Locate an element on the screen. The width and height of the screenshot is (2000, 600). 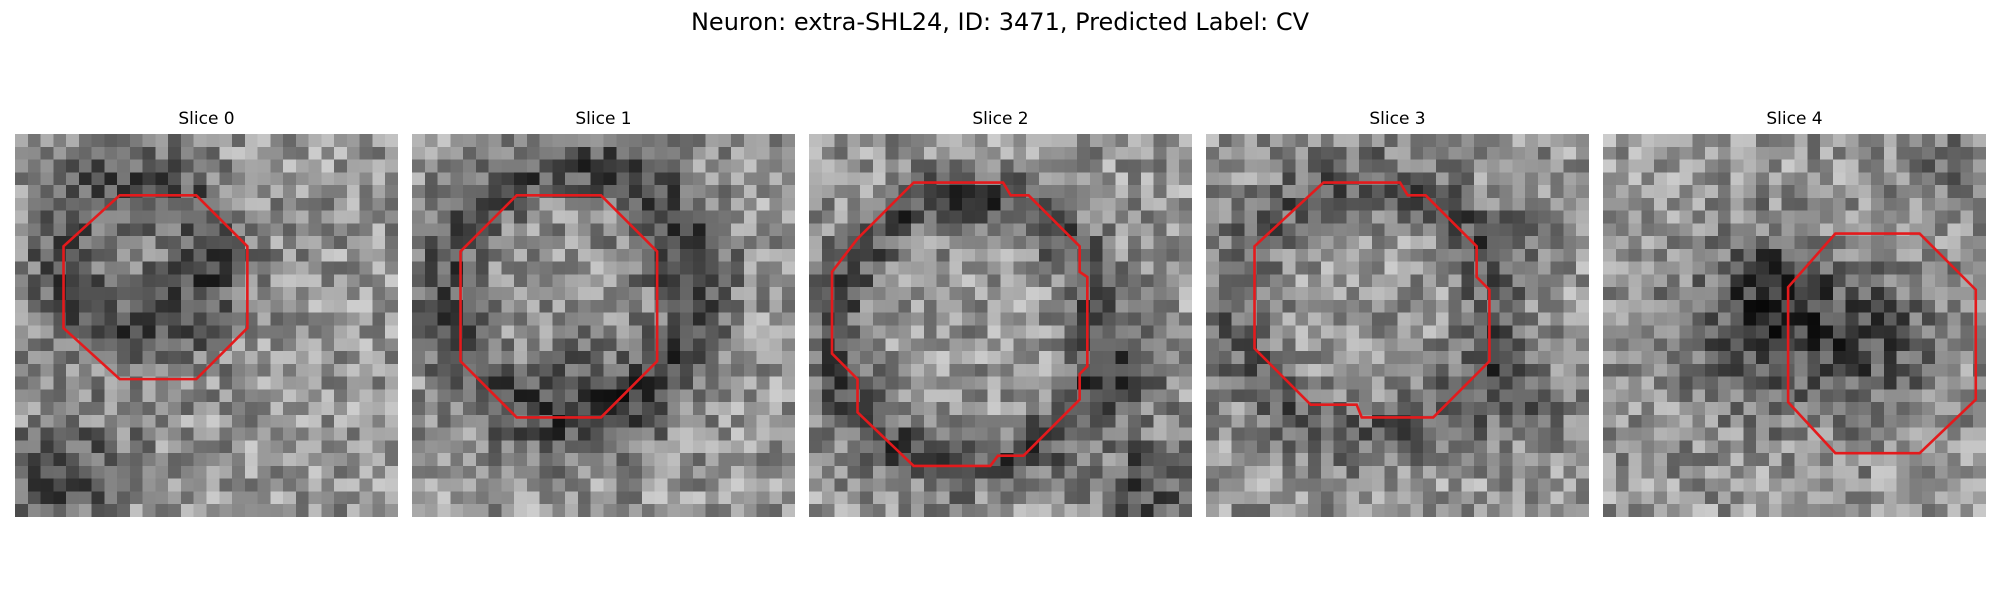
slice-panel-0: Slice 0 is located at coordinates (206, 312).